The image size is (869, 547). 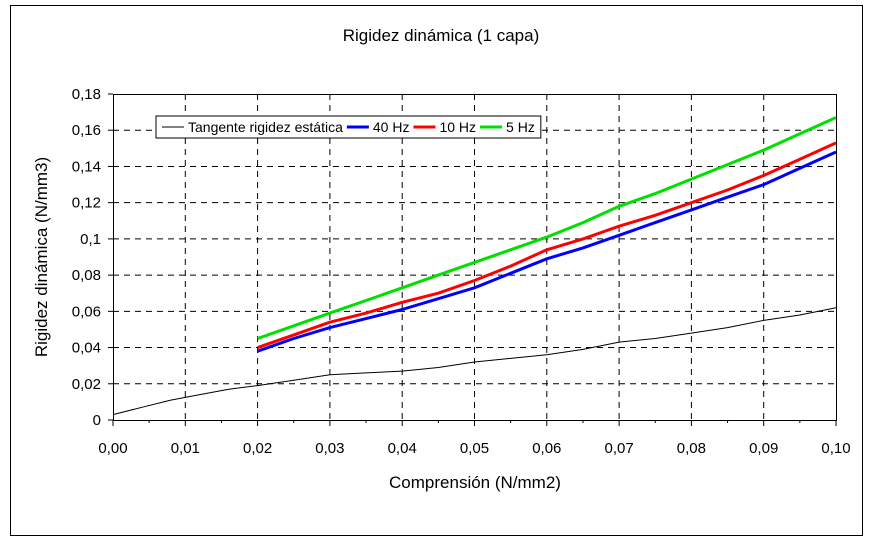 What do you see at coordinates (265, 127) in the screenshot?
I see `legend-label-tangente-rigidez-est-tica: Tangente rigidez estática` at bounding box center [265, 127].